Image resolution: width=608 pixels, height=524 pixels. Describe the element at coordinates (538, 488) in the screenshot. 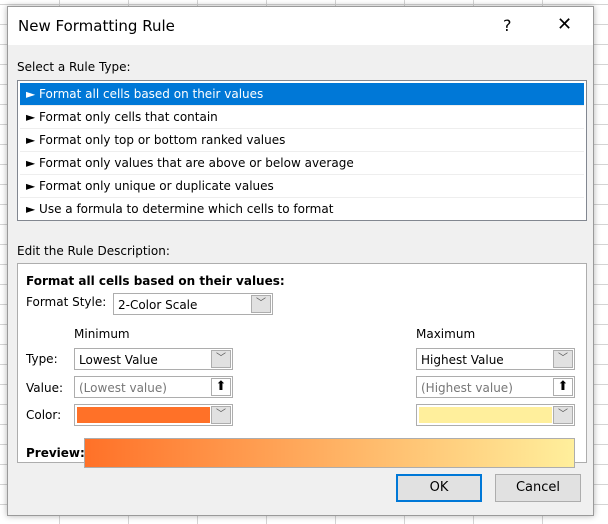

I see `cancel-button: Cancel` at that location.